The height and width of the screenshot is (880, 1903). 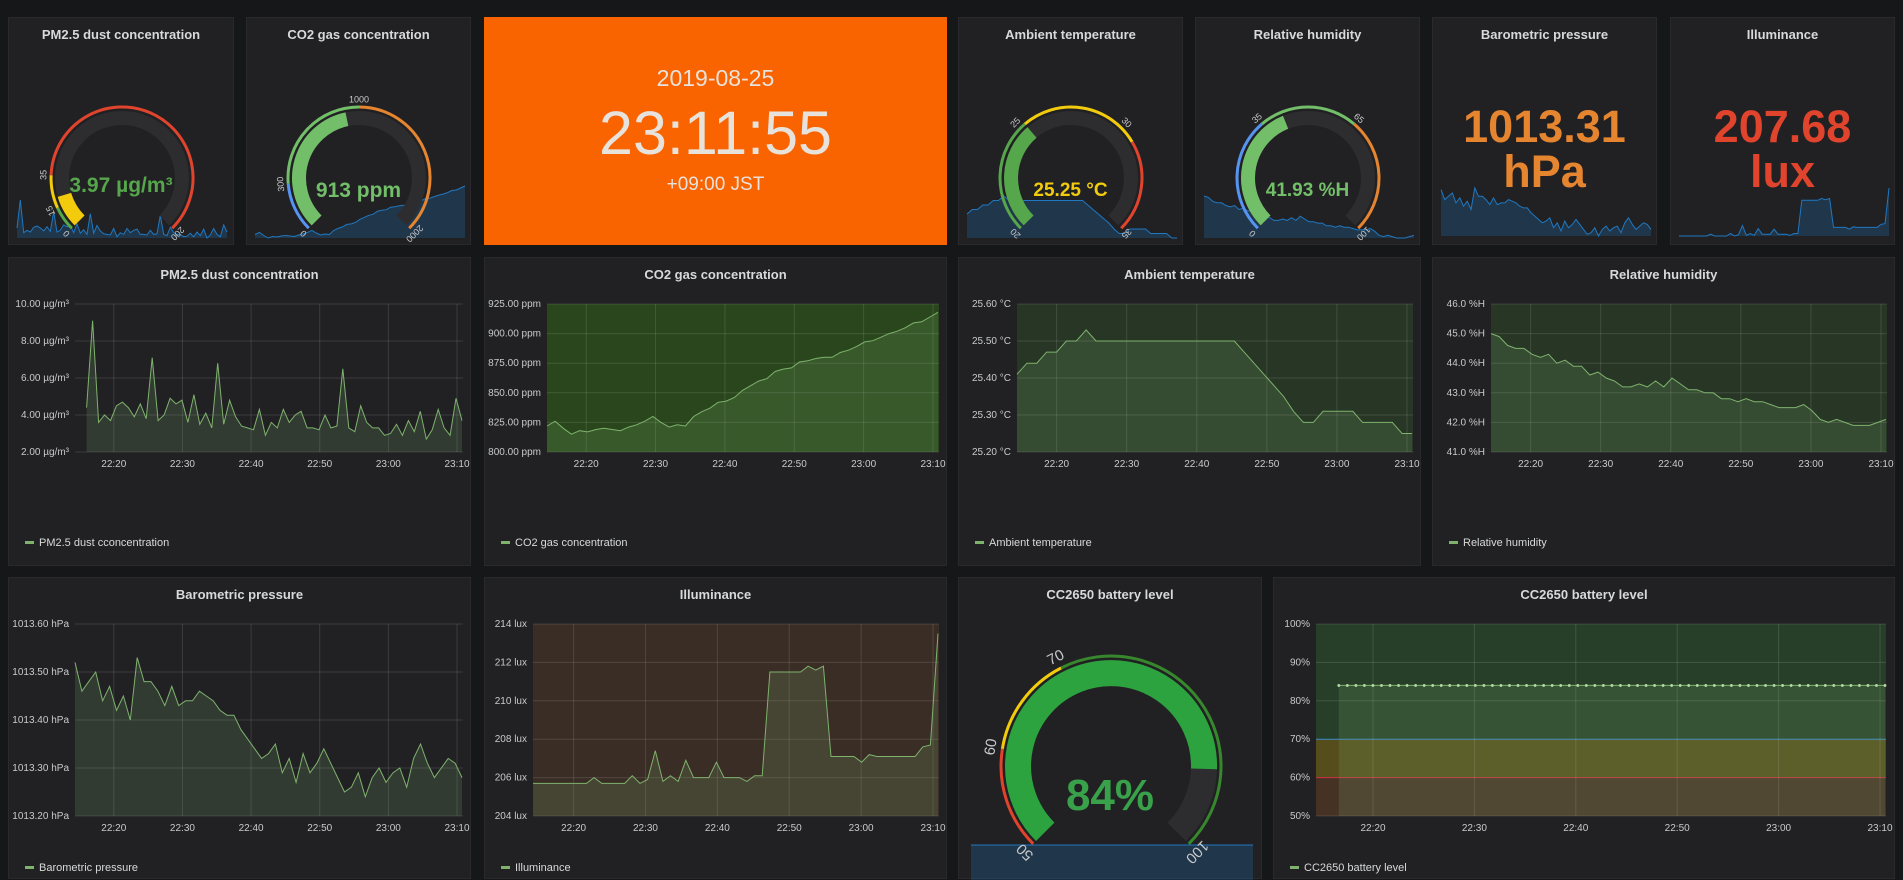 I want to click on legend-label: Relative humidity, so click(x=1505, y=543).